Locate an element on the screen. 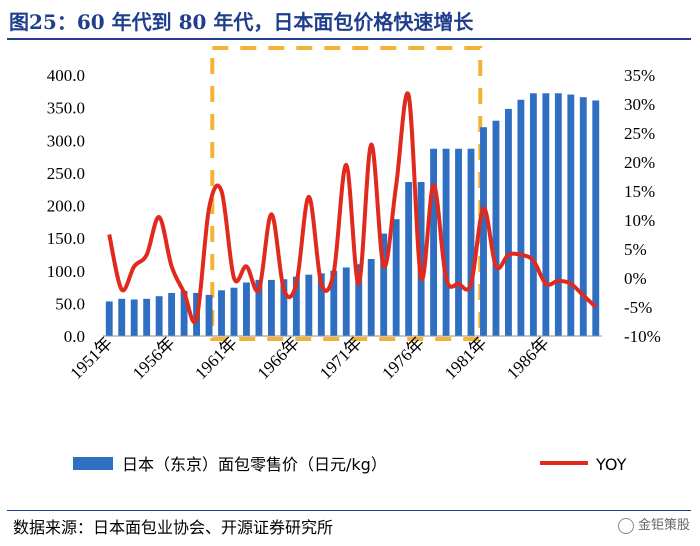  wechat-icon is located at coordinates (625, 525).